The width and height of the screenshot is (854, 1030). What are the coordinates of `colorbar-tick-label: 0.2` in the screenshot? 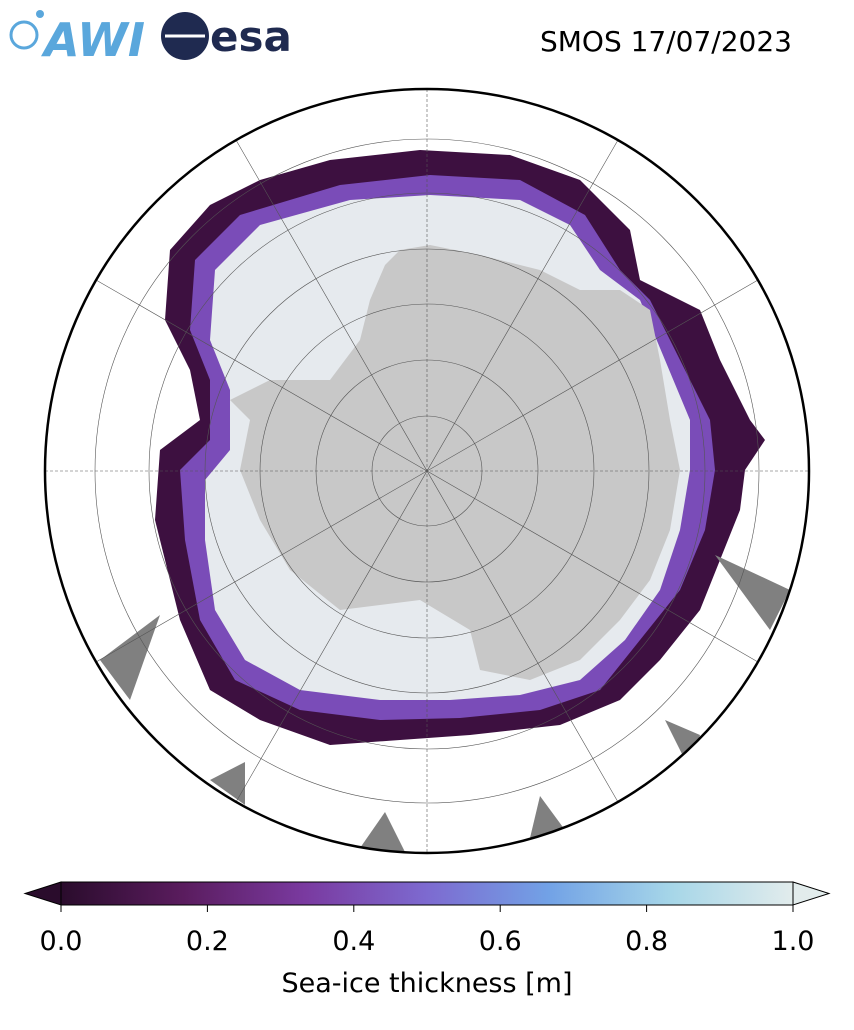 It's located at (207, 941).